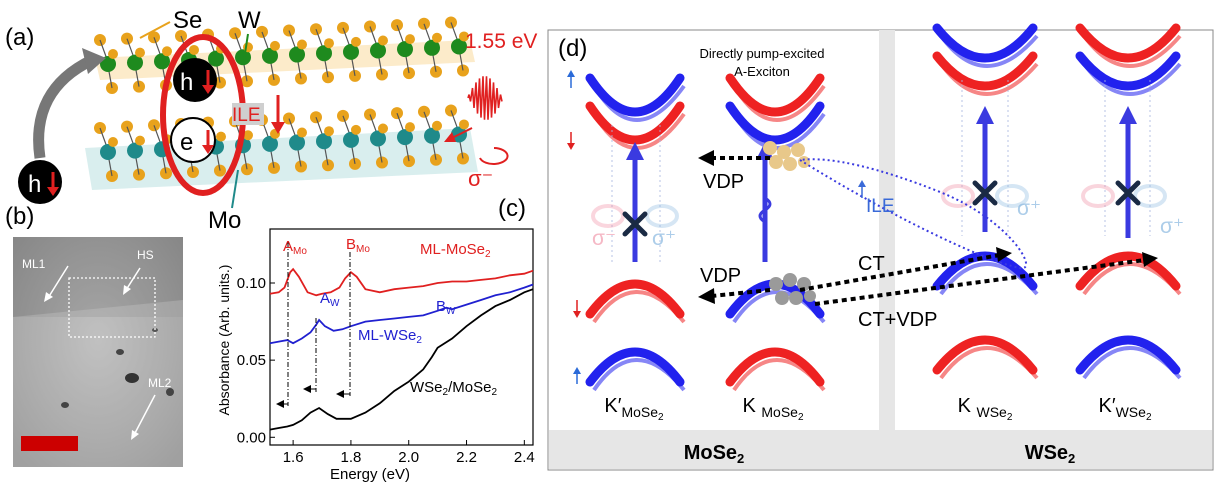 The width and height of the screenshot is (1225, 486). What do you see at coordinates (64, 107) in the screenshot?
I see `transfer-arrow` at bounding box center [64, 107].